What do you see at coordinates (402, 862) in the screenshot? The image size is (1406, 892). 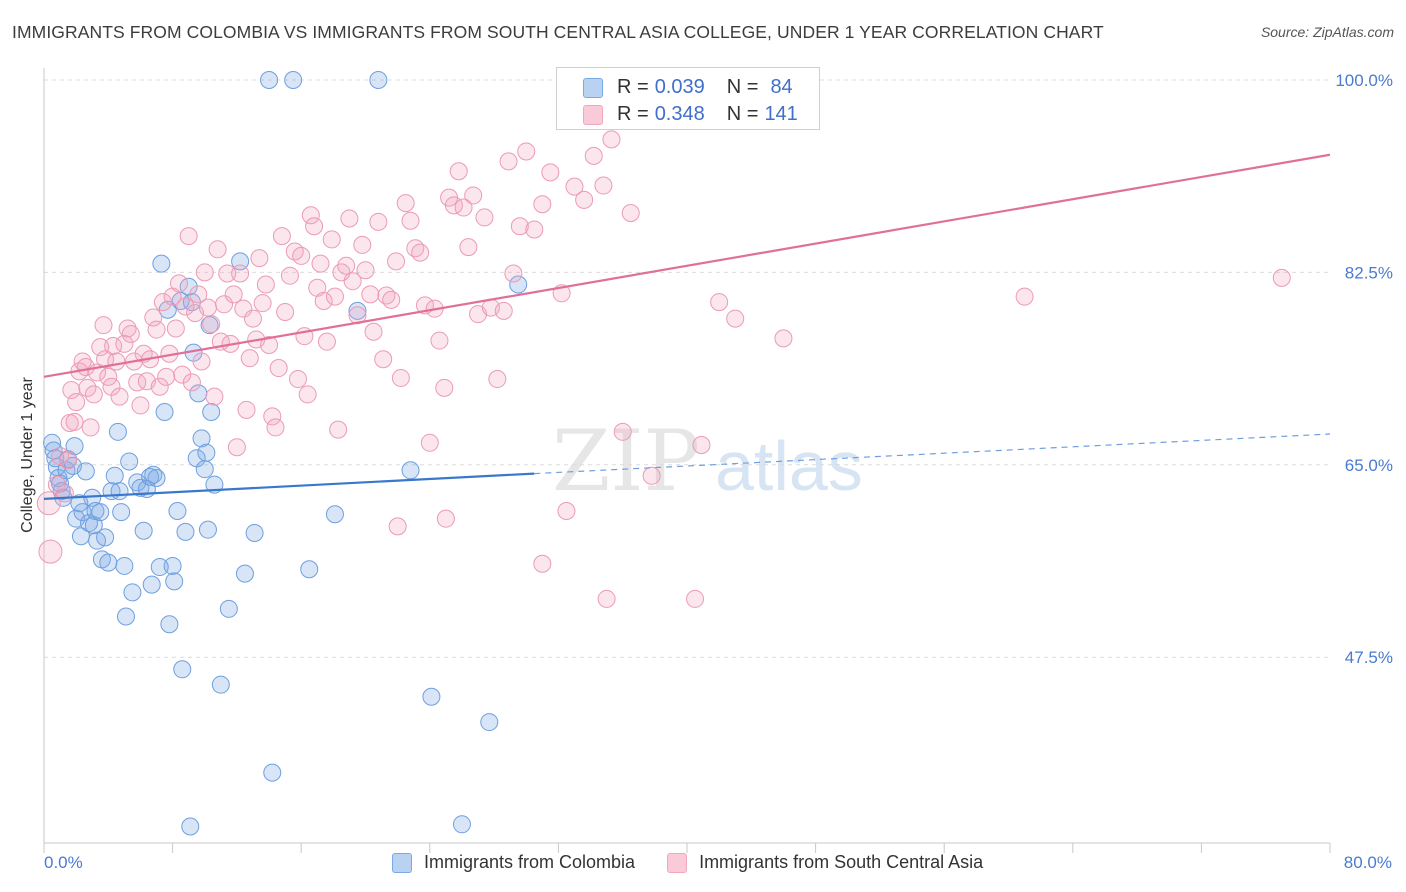 I see `legend-swatch-colombia` at bounding box center [402, 862].